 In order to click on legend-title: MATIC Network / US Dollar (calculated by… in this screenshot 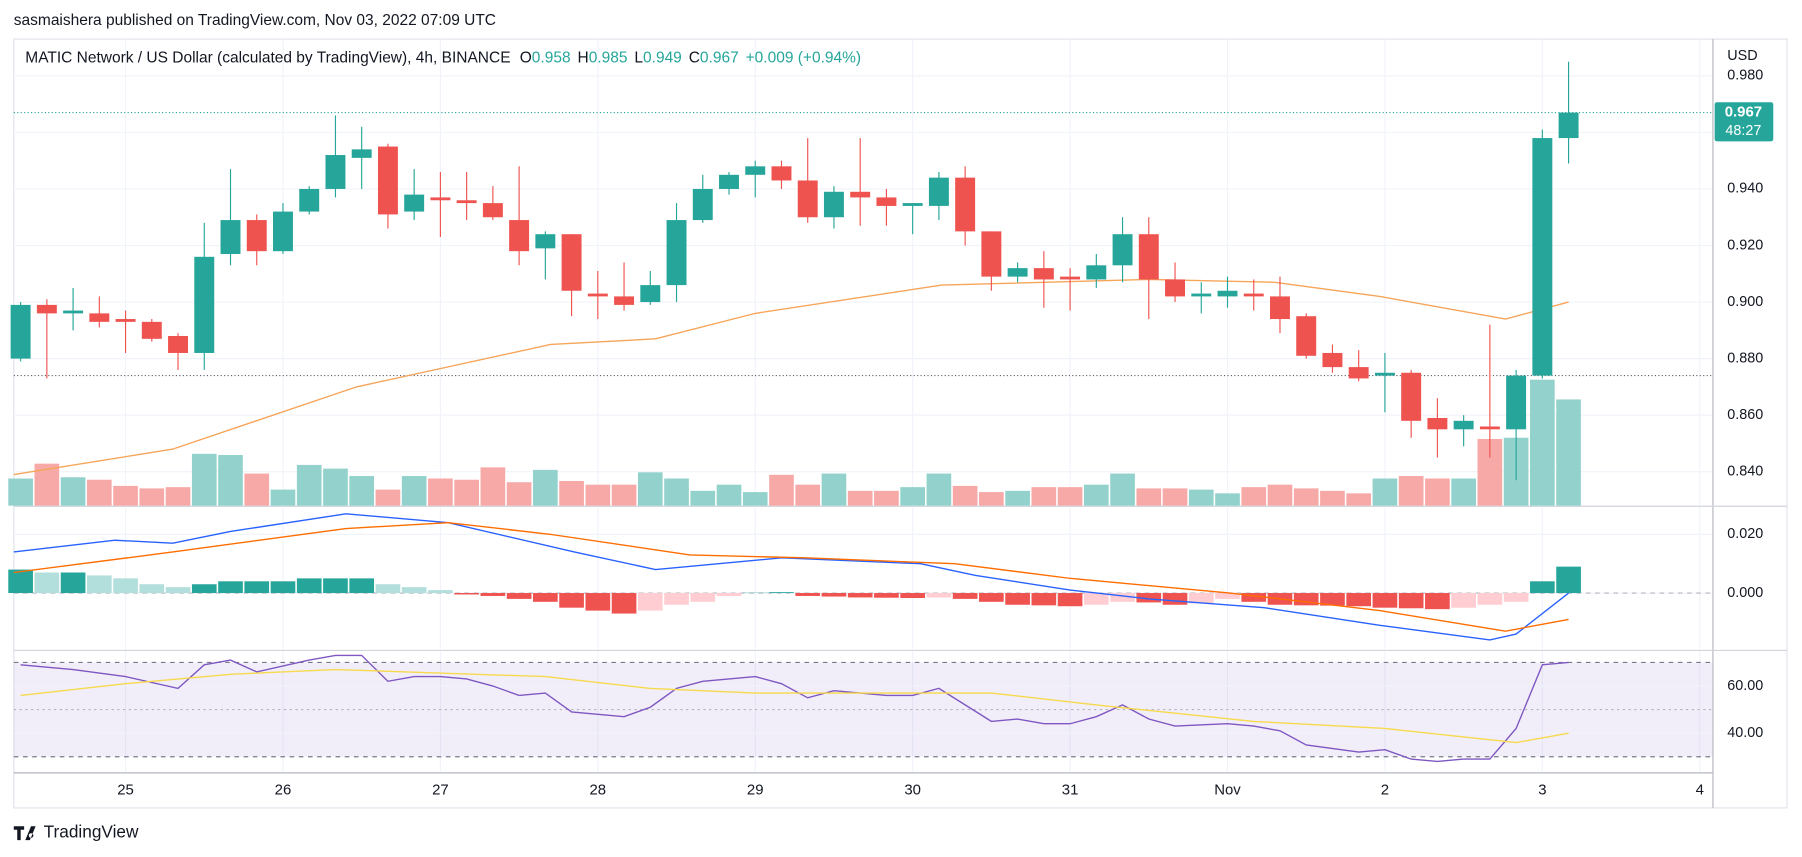, I will do `click(267, 58)`.